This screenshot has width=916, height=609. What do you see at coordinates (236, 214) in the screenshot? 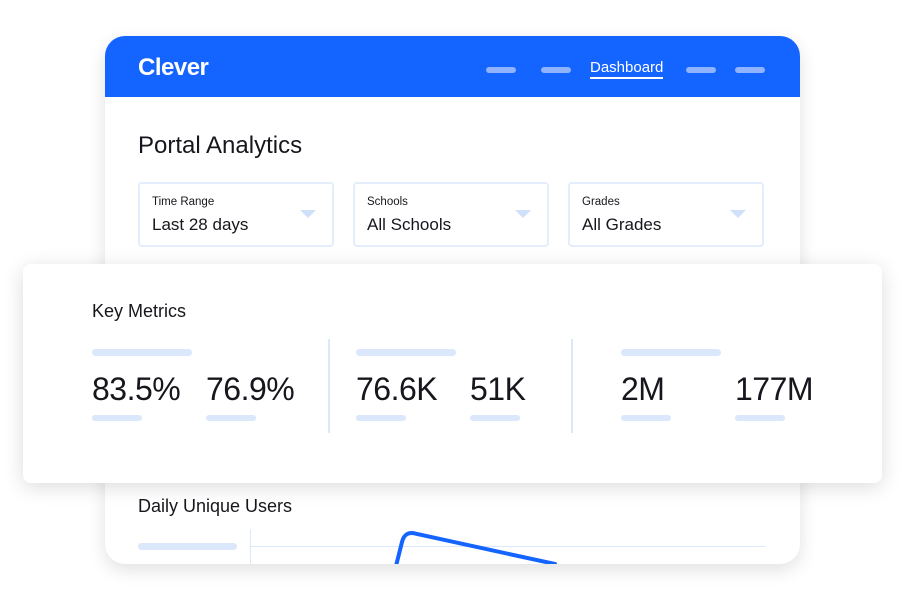
I see `time-range-dropdown: Time Range Last 28 days` at bounding box center [236, 214].